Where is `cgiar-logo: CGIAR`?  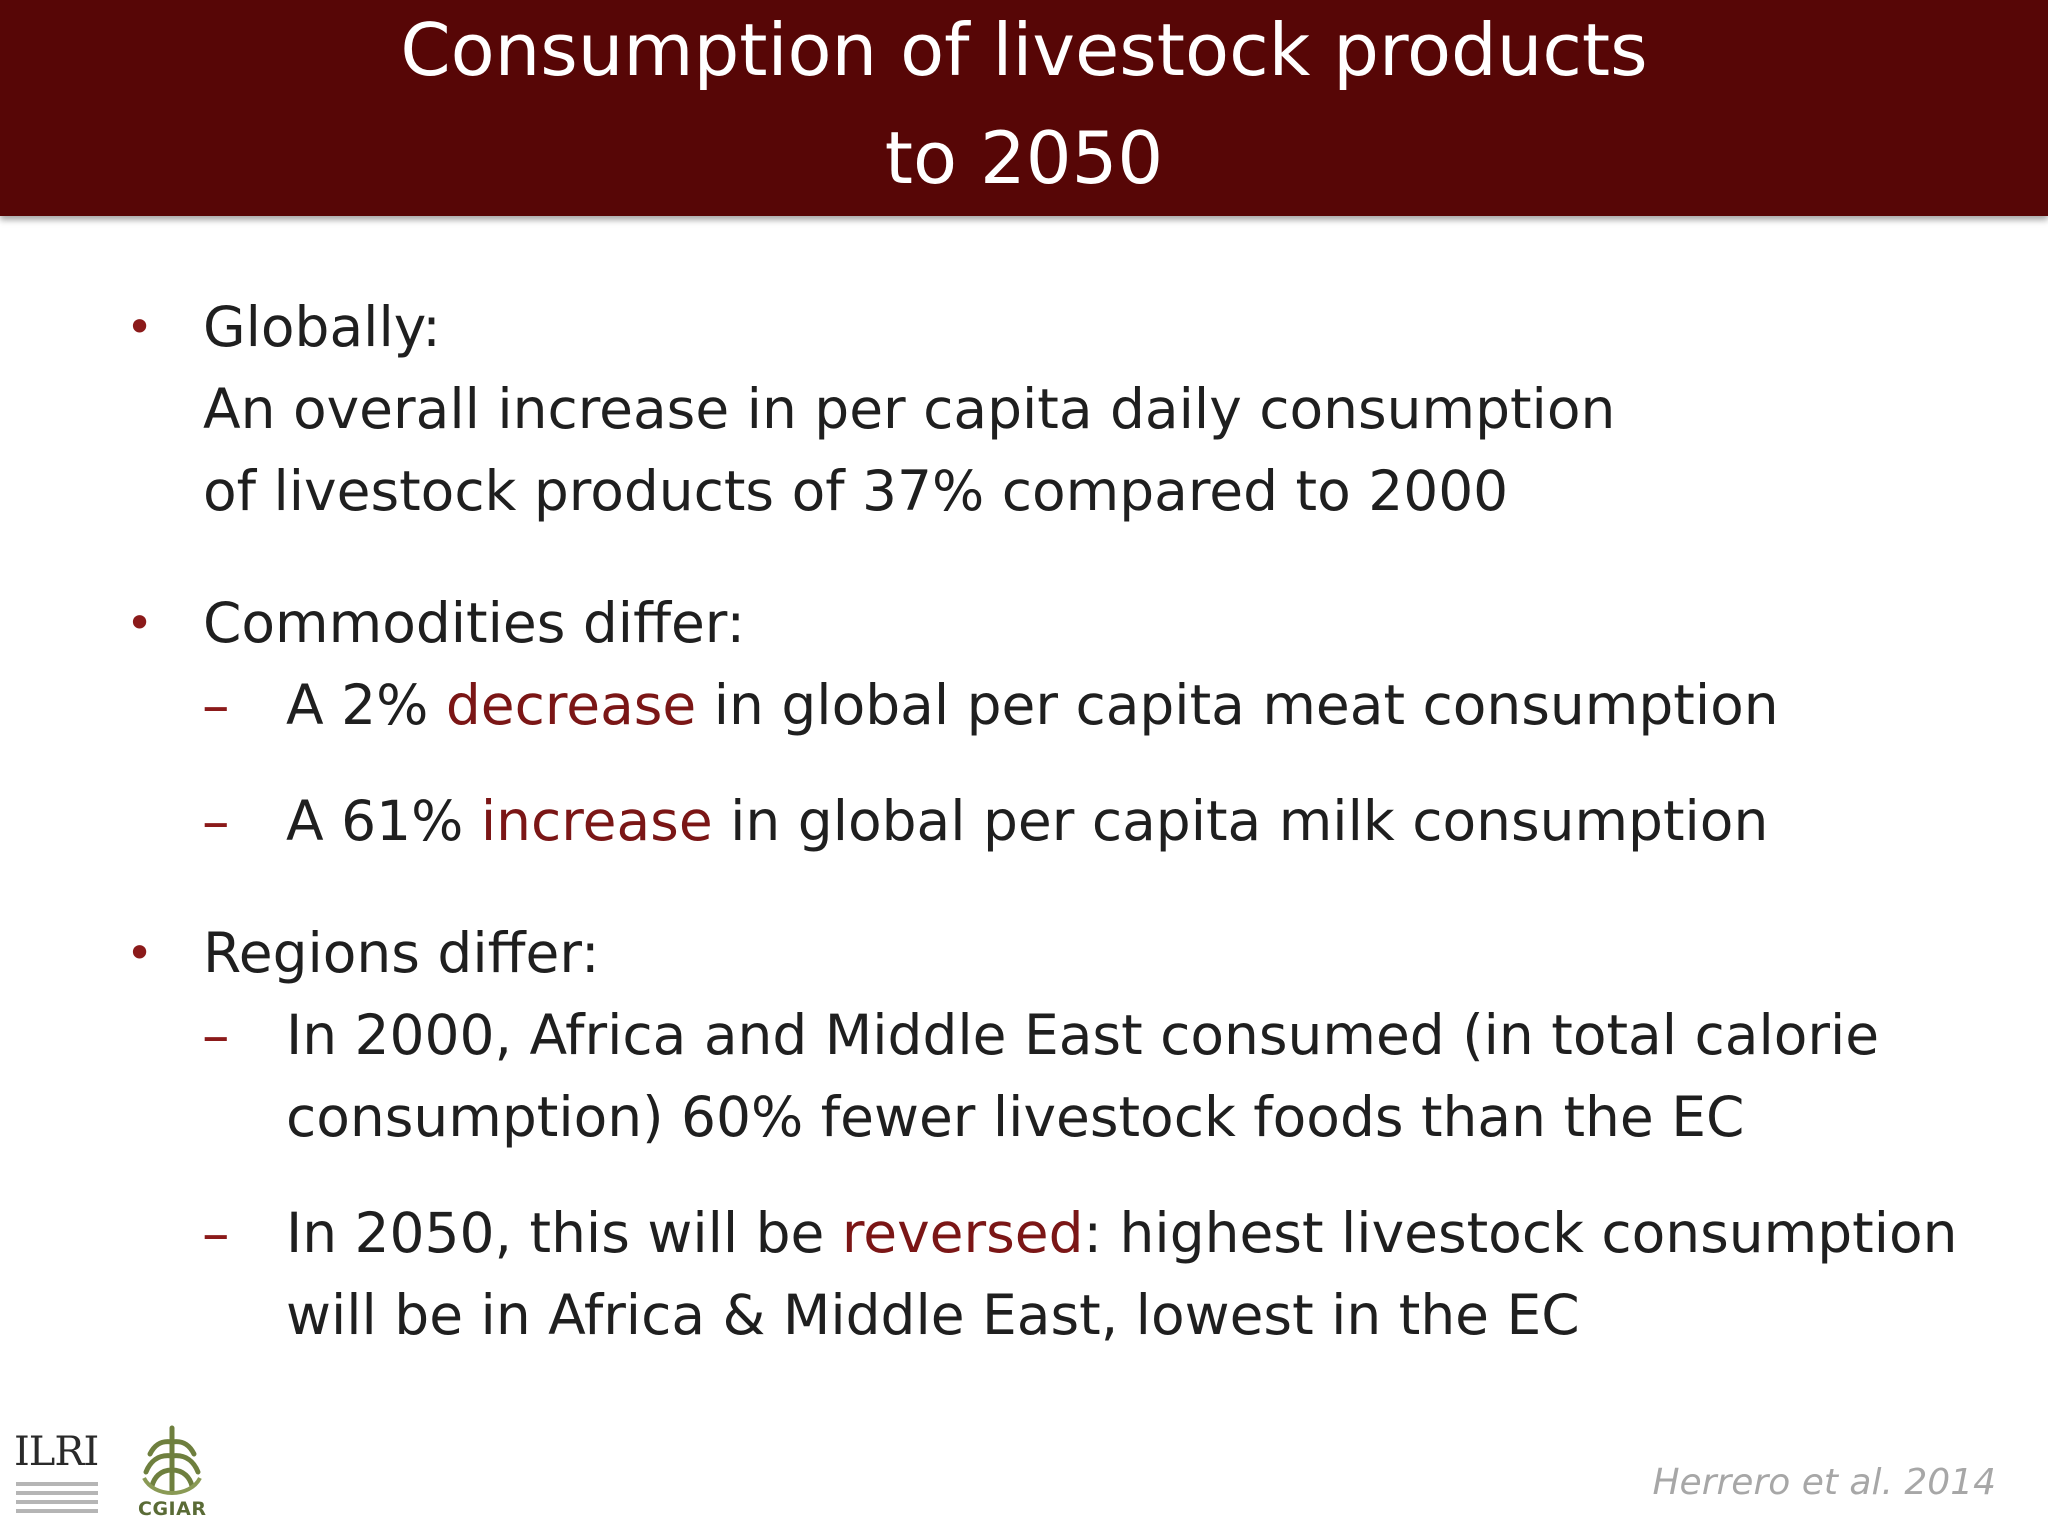
cgiar-logo: CGIAR is located at coordinates (172, 1473).